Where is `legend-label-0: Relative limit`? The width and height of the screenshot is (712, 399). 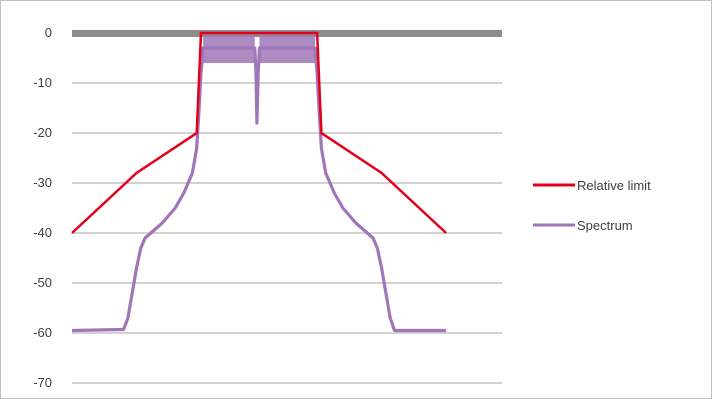 legend-label-0: Relative limit is located at coordinates (614, 185).